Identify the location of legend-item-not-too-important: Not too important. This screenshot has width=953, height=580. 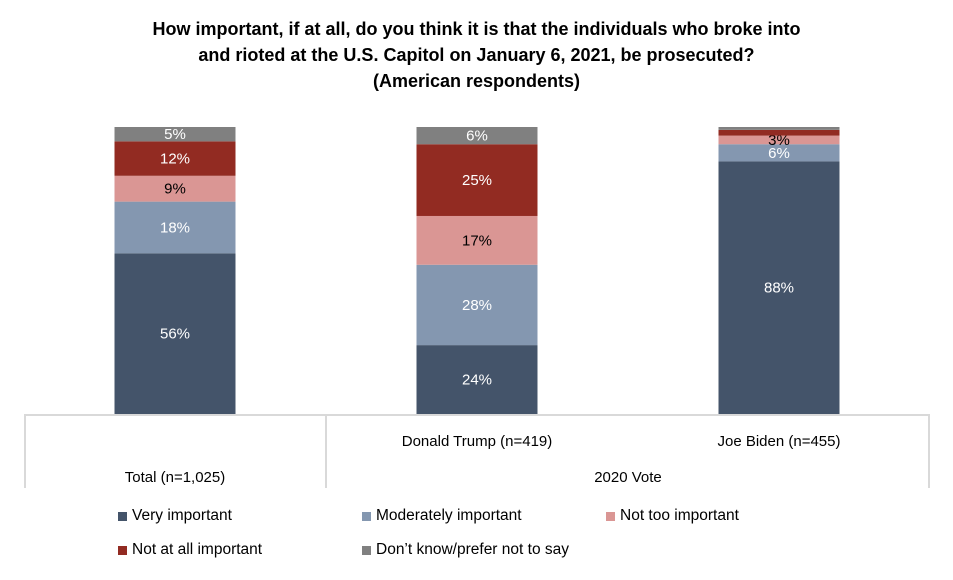
(672, 516).